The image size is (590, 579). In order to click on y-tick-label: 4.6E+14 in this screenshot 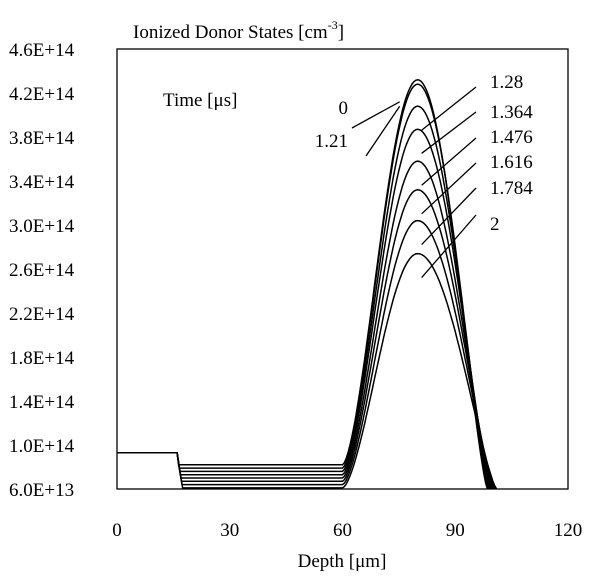, I will do `click(42, 50)`.